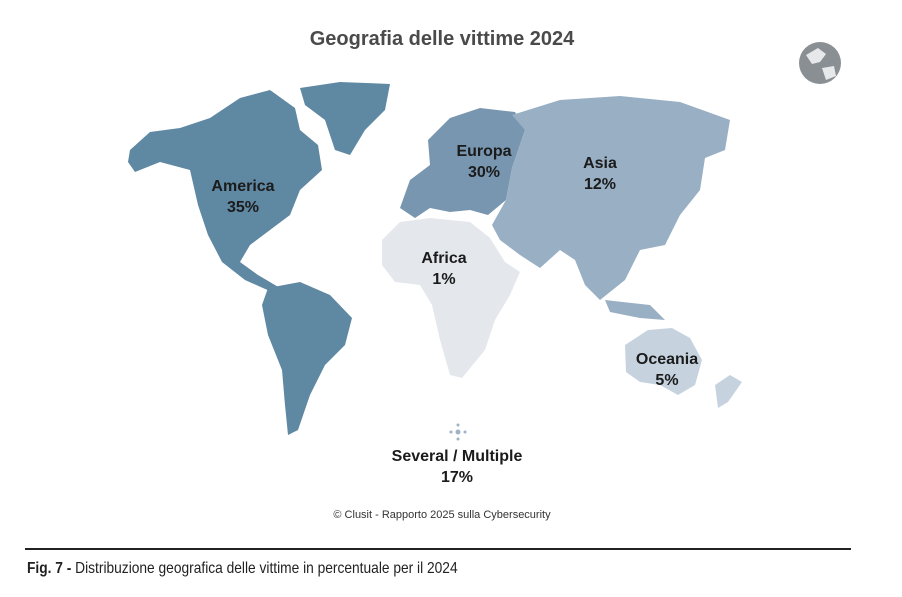 Image resolution: width=902 pixels, height=597 pixels. What do you see at coordinates (600, 174) in the screenshot?
I see `label-asia: Asia 12%` at bounding box center [600, 174].